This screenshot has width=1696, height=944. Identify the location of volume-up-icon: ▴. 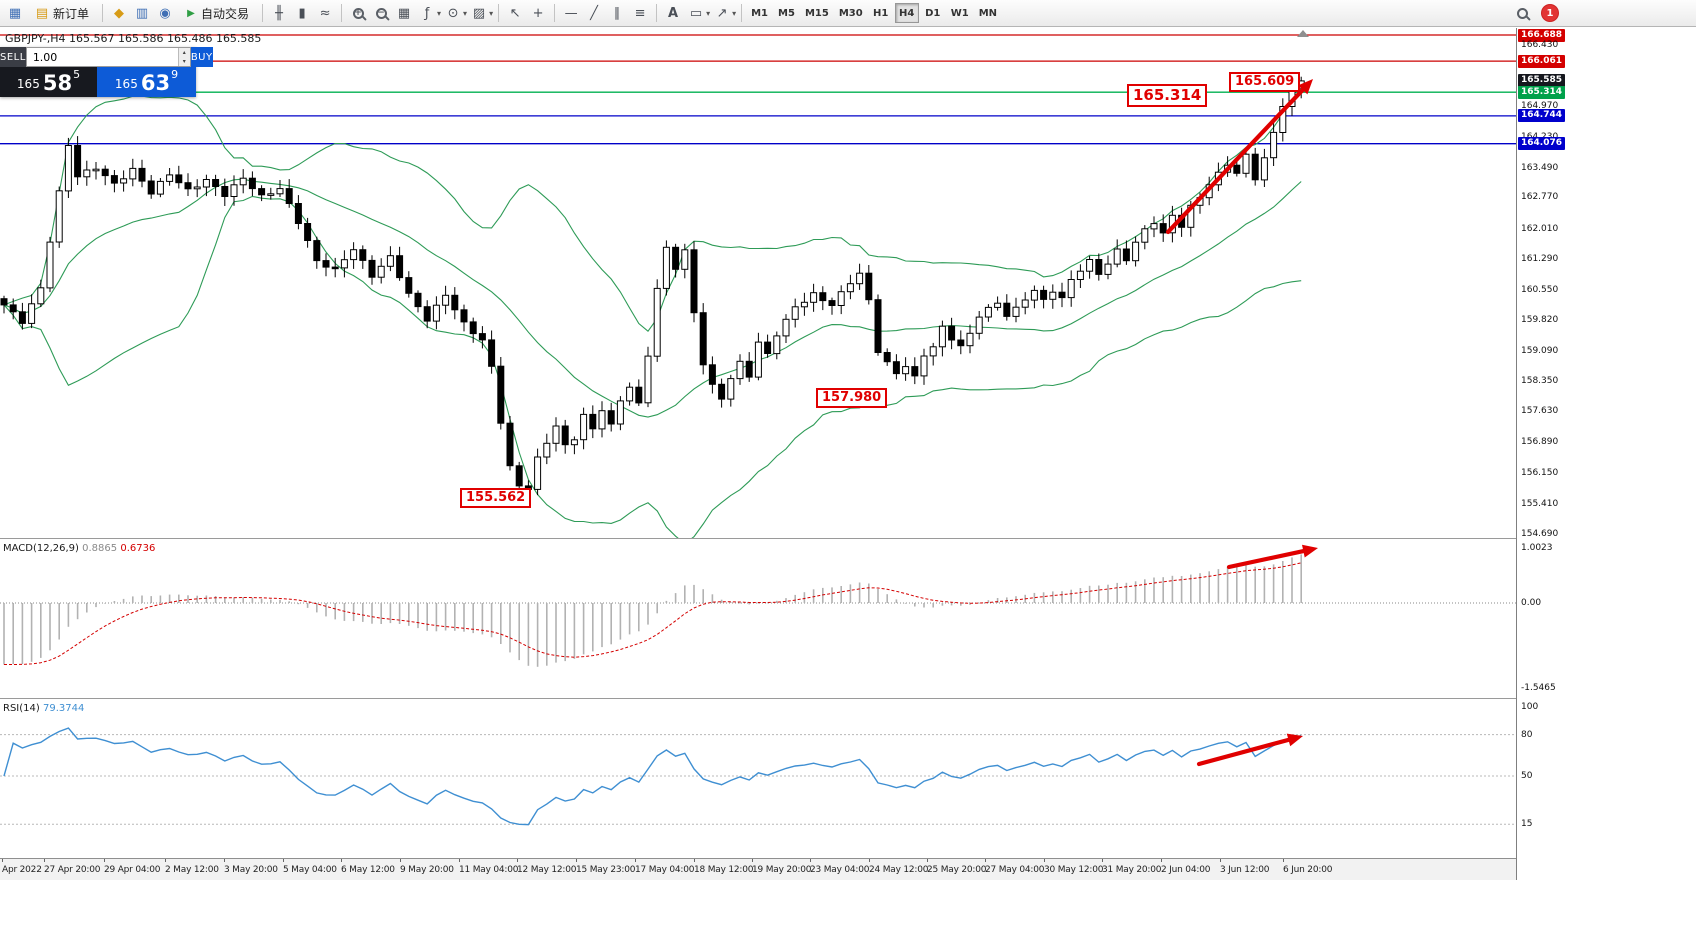
(184, 52).